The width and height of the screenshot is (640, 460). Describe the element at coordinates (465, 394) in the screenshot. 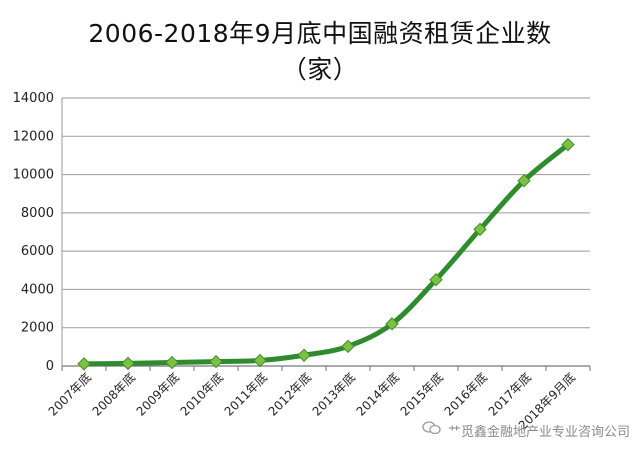

I see `x-tick-label: 2016年底` at that location.